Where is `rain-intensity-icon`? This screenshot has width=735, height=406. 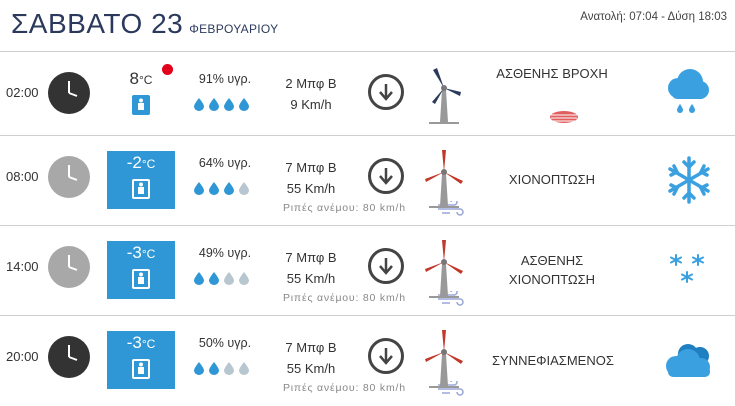
rain-intensity-icon is located at coordinates (564, 117).